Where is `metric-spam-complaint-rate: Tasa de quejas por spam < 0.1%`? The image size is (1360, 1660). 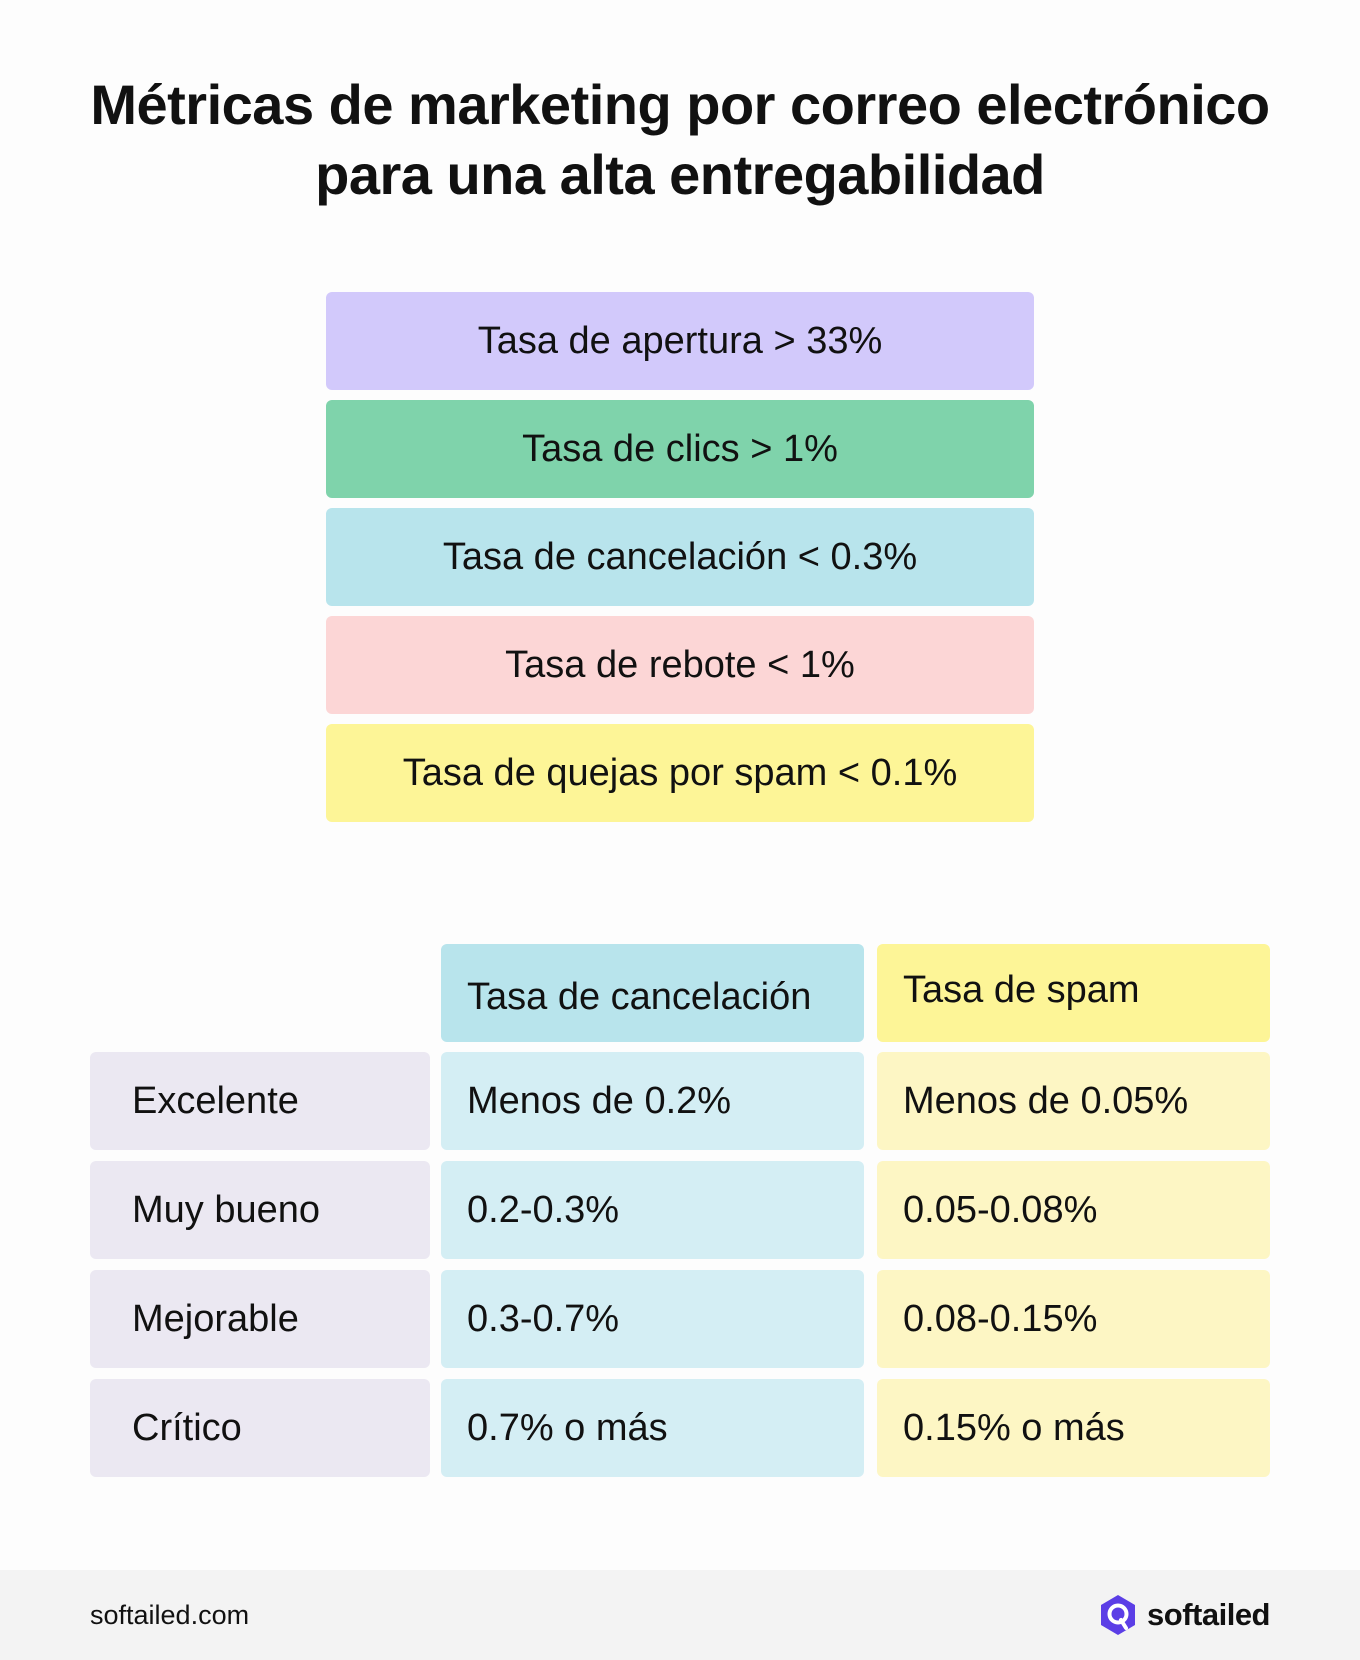
metric-spam-complaint-rate: Tasa de quejas por spam < 0.1% is located at coordinates (680, 773).